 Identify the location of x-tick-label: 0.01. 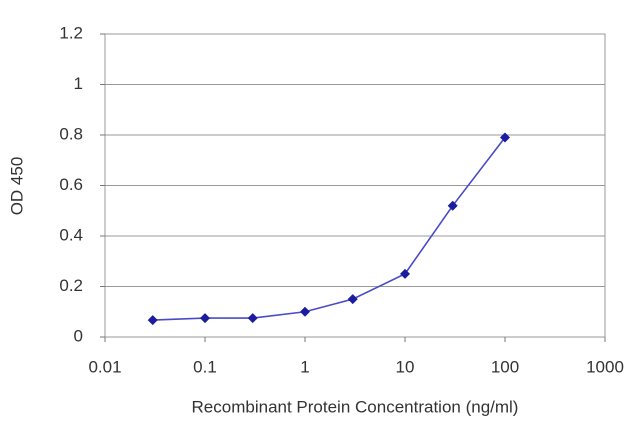
(104, 366).